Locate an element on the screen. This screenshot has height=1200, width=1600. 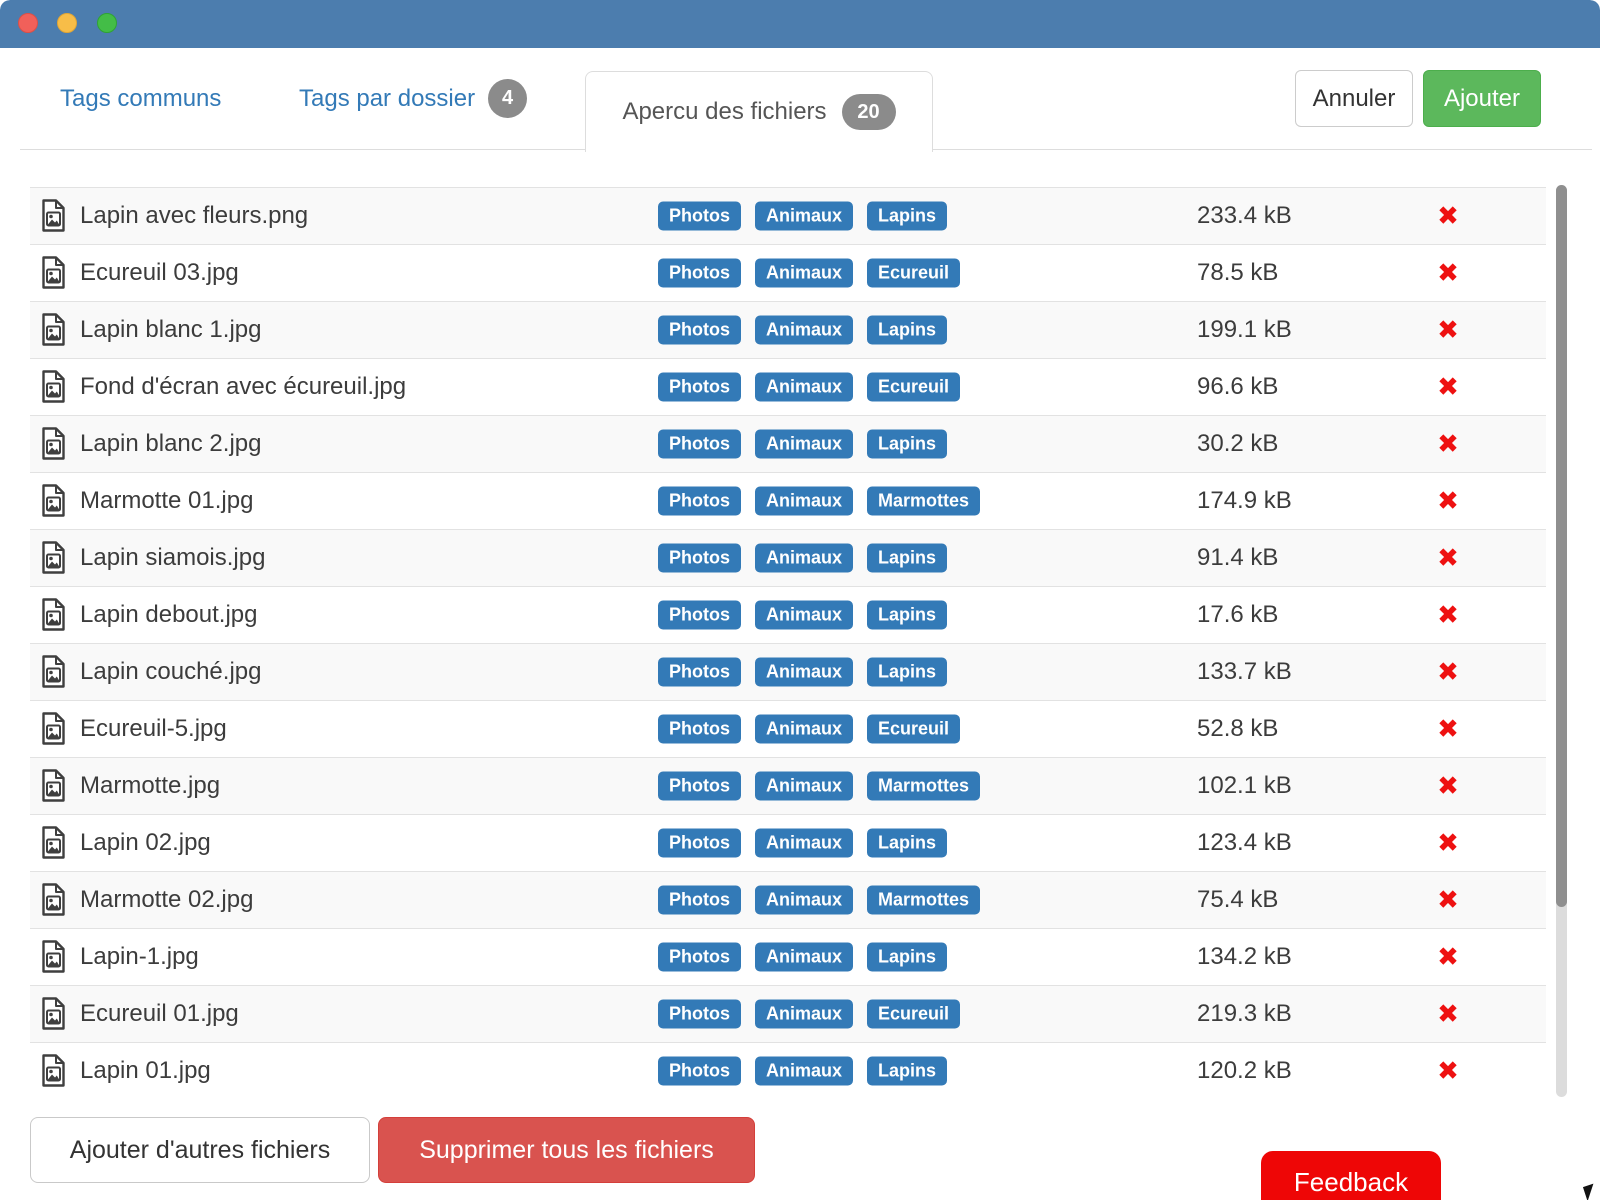
file-size: 133.7 kB is located at coordinates (1244, 671).